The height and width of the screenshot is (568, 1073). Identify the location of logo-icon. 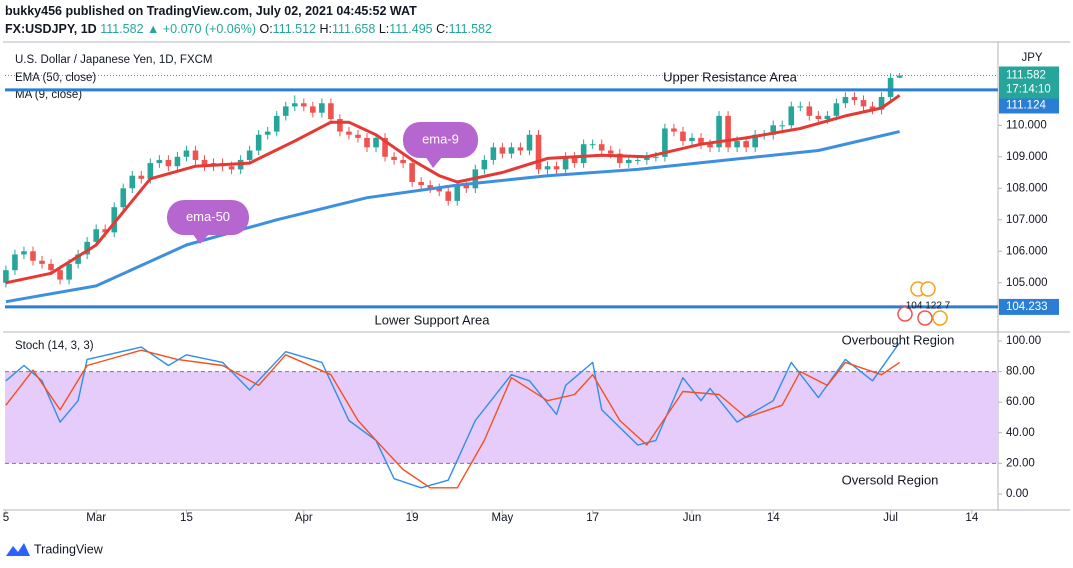
(18, 549).